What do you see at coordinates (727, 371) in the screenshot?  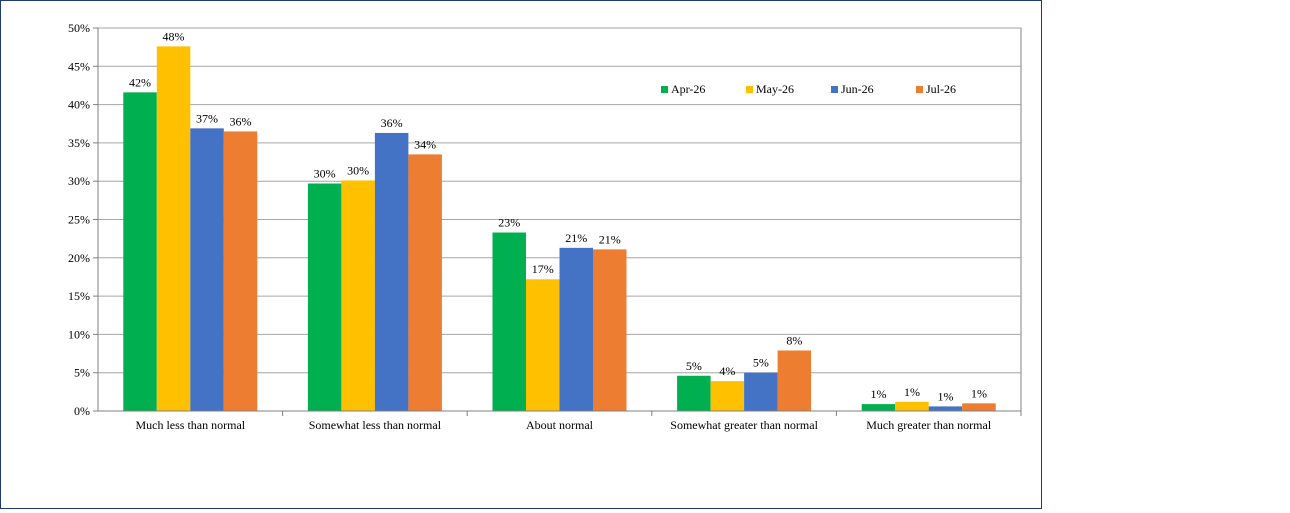 I see `data-label: 4%` at bounding box center [727, 371].